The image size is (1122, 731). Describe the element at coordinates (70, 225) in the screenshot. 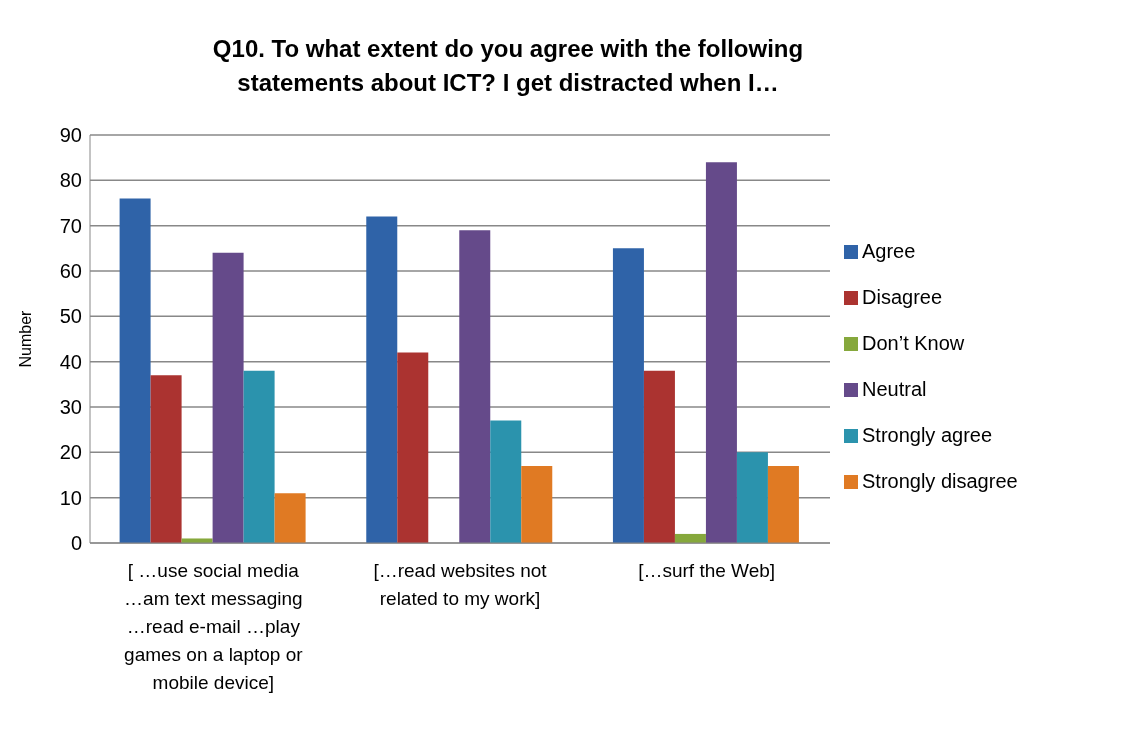

I see `y-tick-label: 70` at that location.